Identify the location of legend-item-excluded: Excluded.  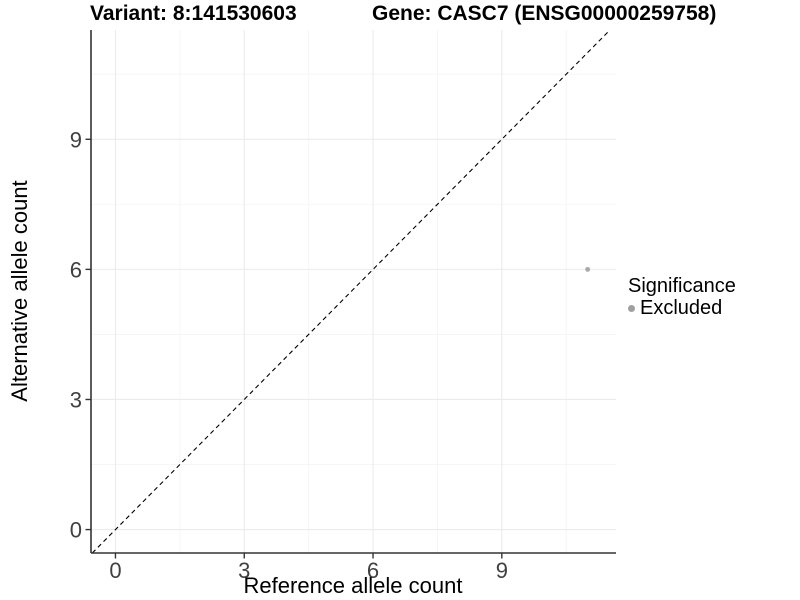
(682, 308).